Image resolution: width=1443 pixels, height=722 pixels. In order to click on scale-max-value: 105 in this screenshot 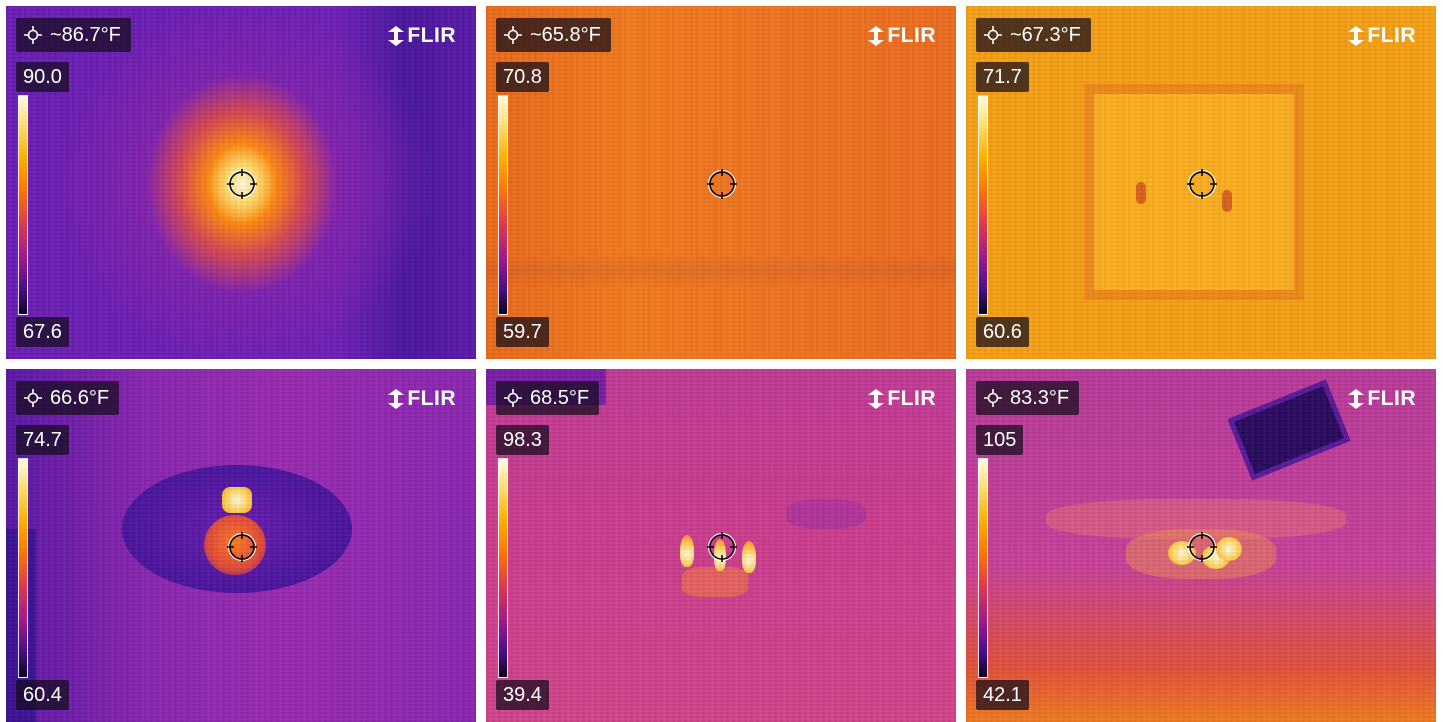, I will do `click(1000, 440)`.